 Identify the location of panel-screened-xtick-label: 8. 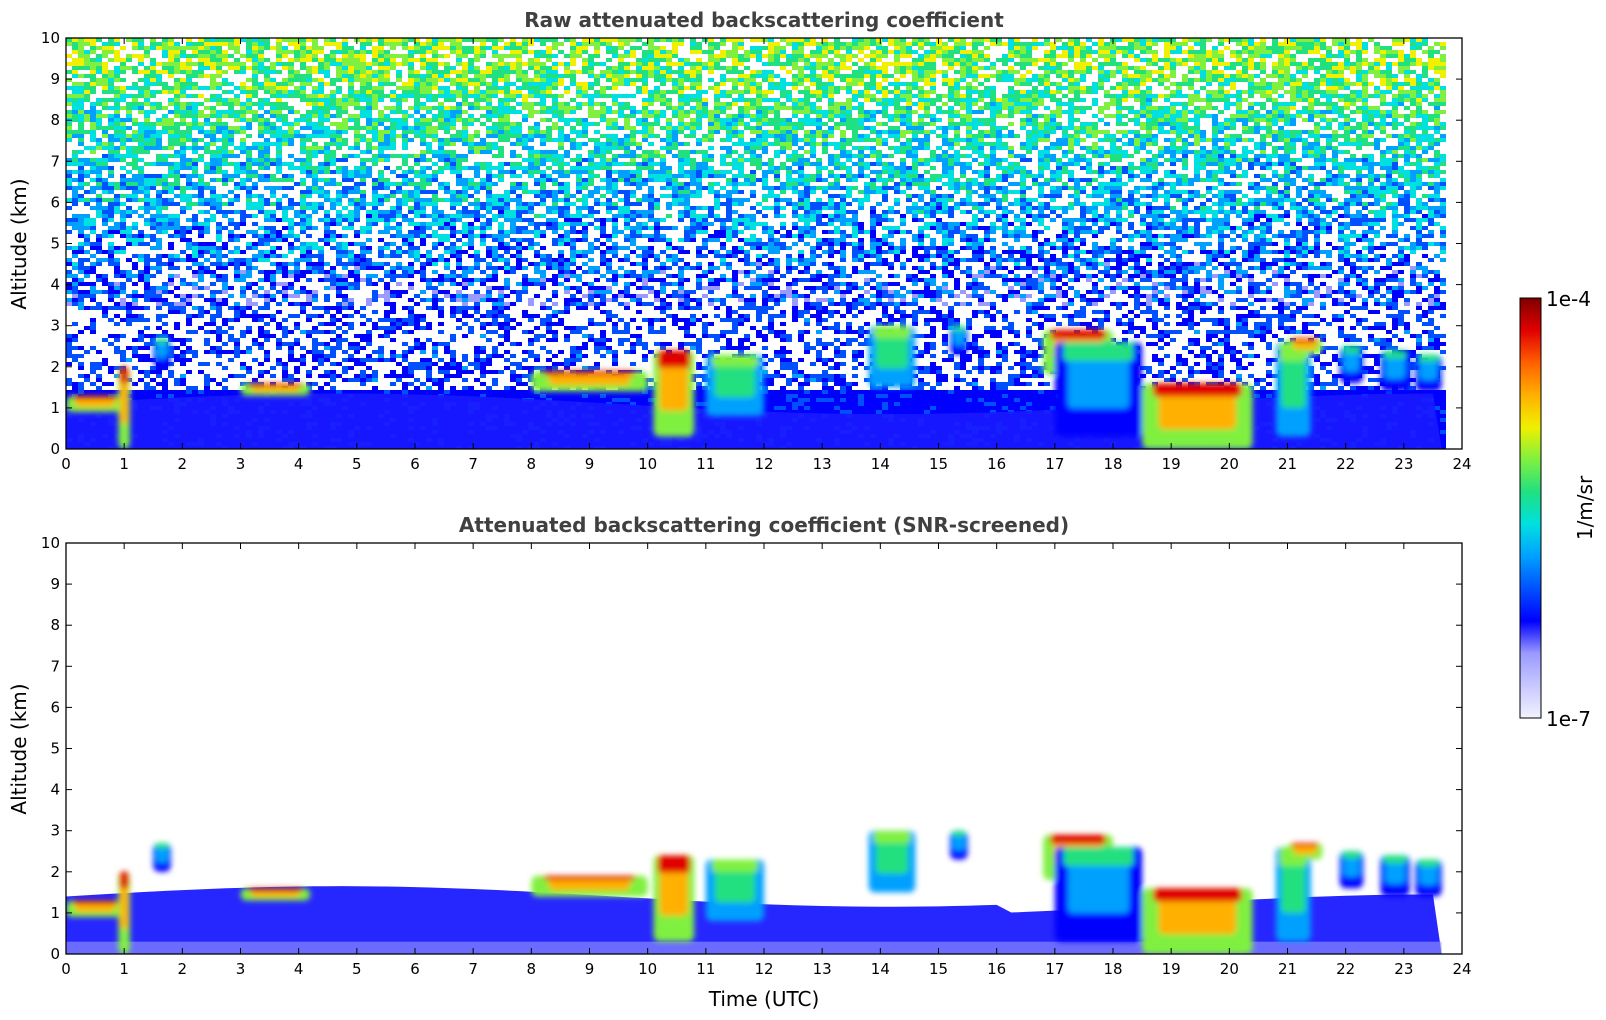
(532, 969).